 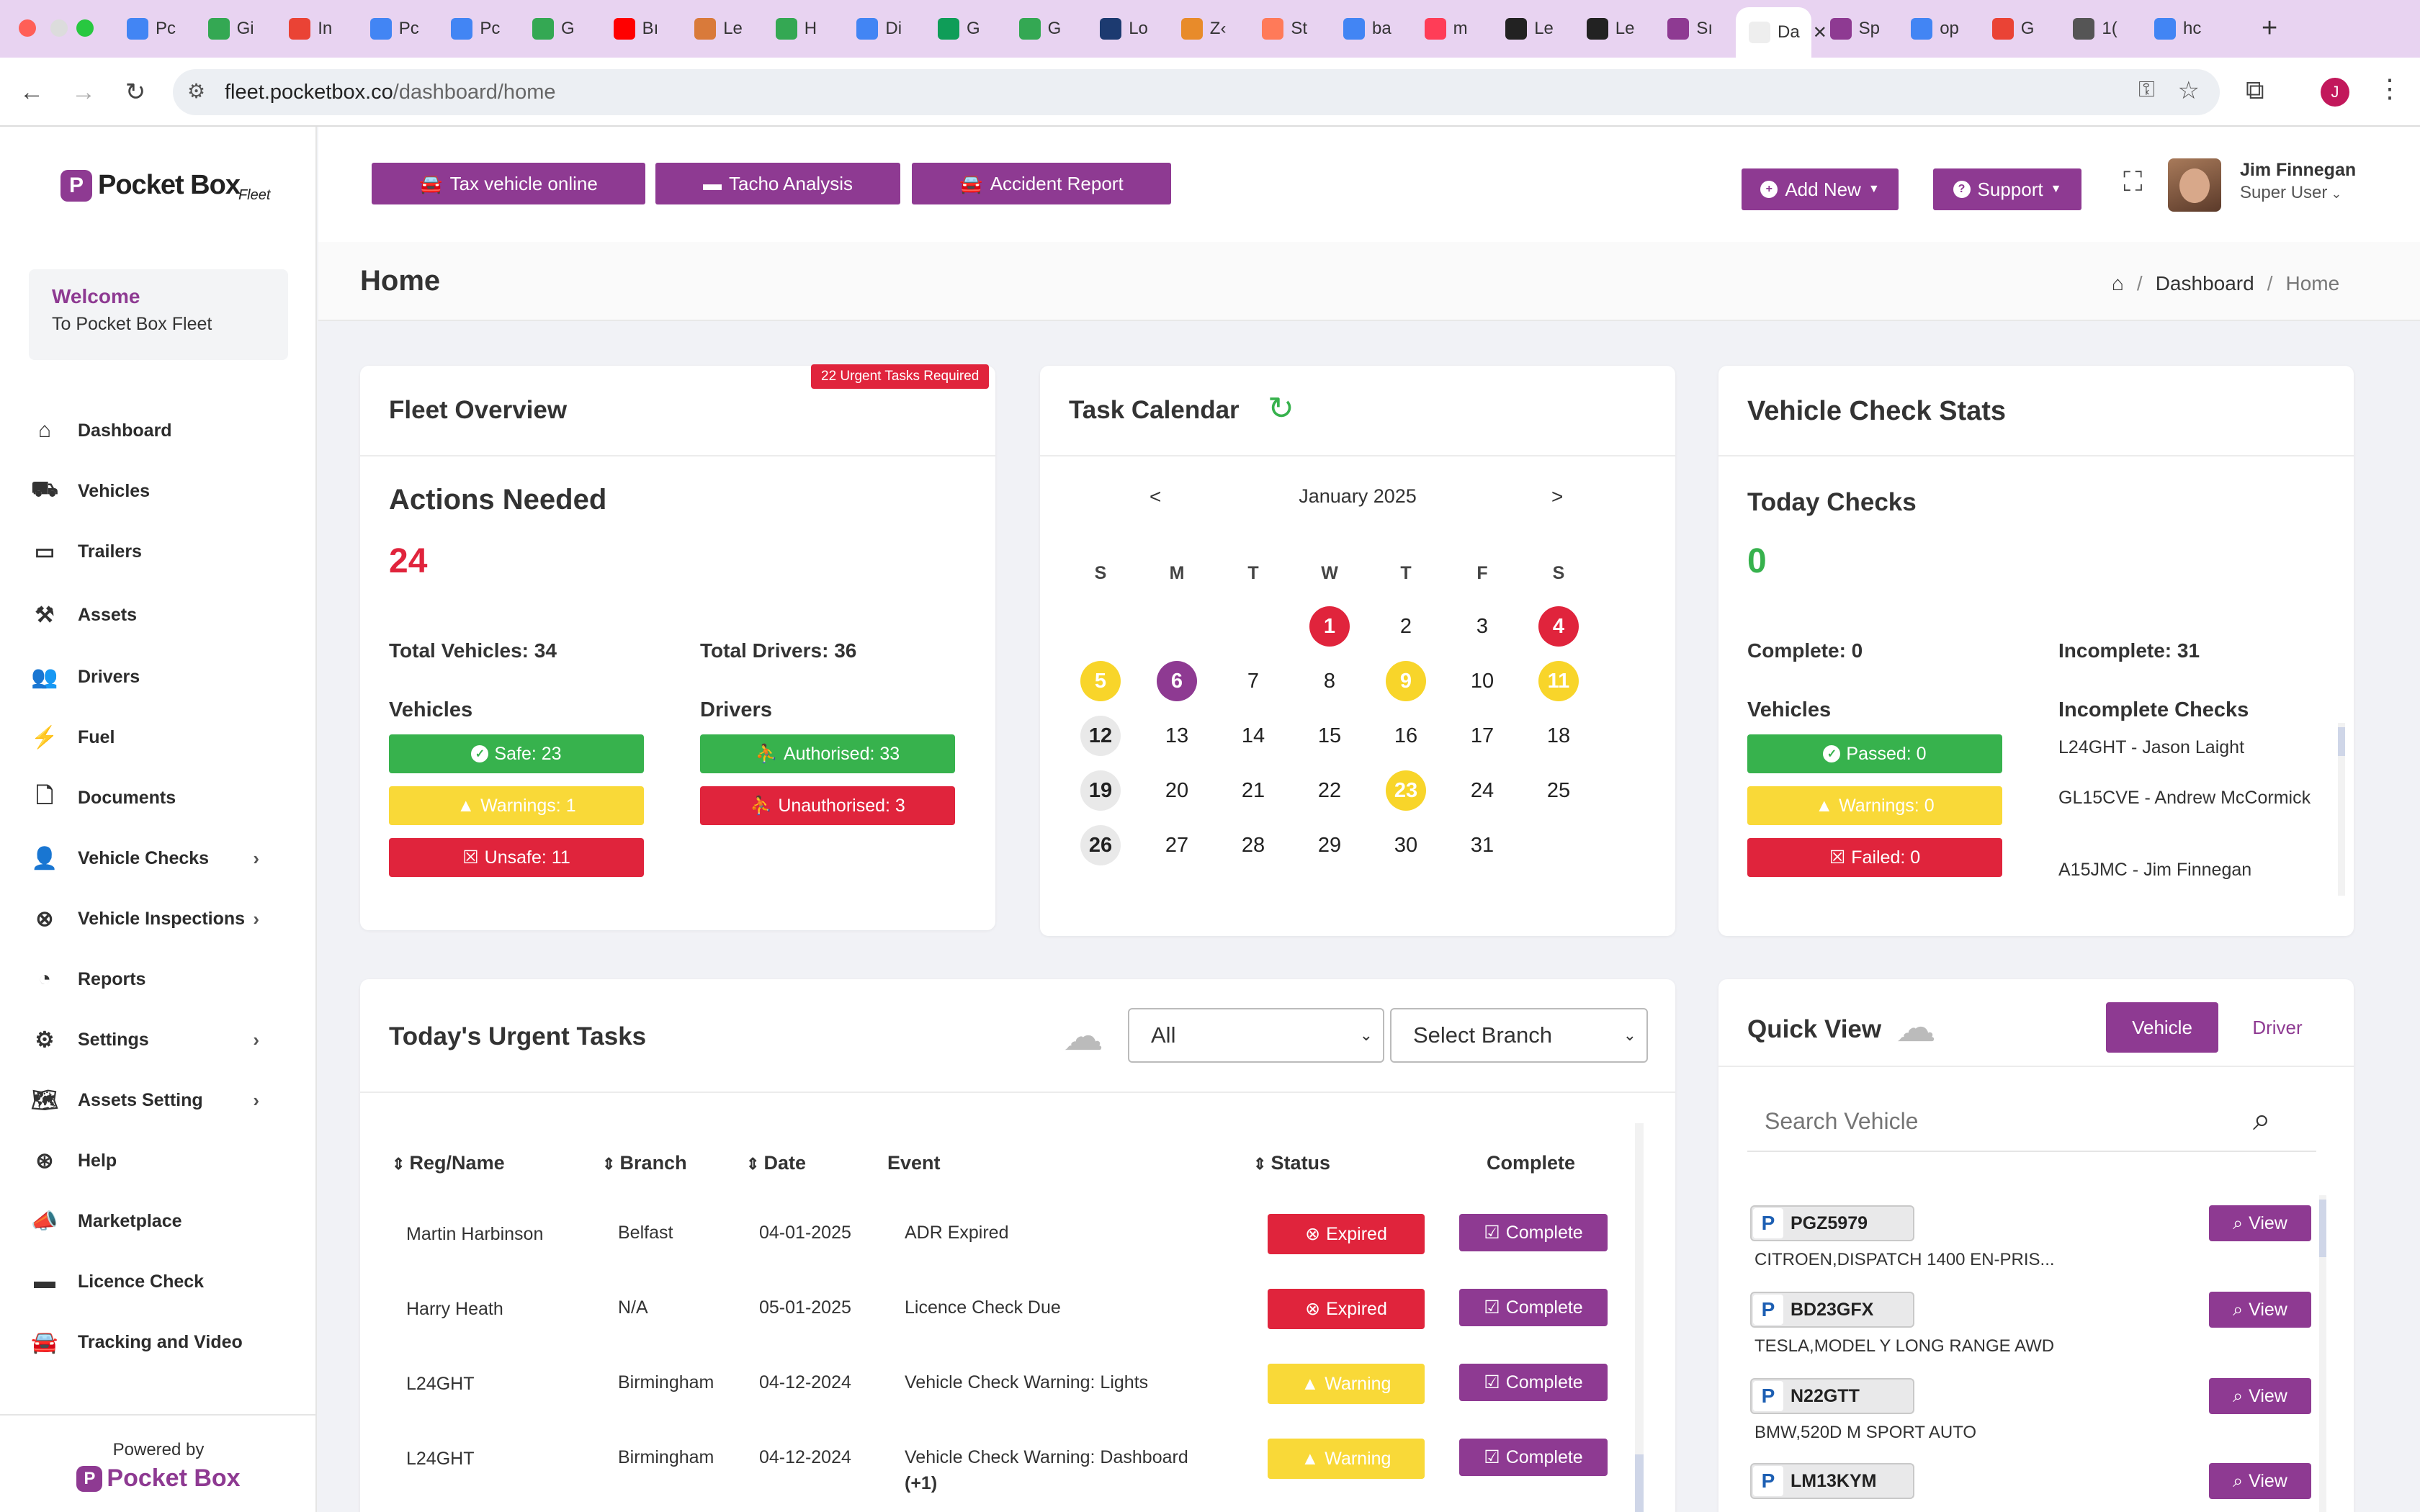 What do you see at coordinates (1368, 29) in the screenshot?
I see `browser-tab: ba` at bounding box center [1368, 29].